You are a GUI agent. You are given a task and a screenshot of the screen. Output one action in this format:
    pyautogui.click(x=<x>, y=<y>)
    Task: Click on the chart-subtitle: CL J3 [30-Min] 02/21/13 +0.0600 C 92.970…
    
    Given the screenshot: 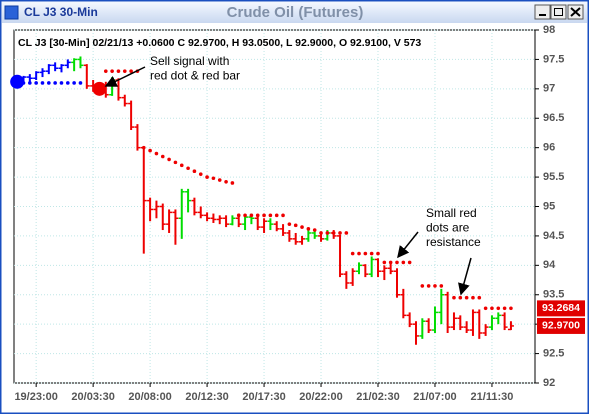 What is the action you would take?
    pyautogui.click(x=219, y=43)
    